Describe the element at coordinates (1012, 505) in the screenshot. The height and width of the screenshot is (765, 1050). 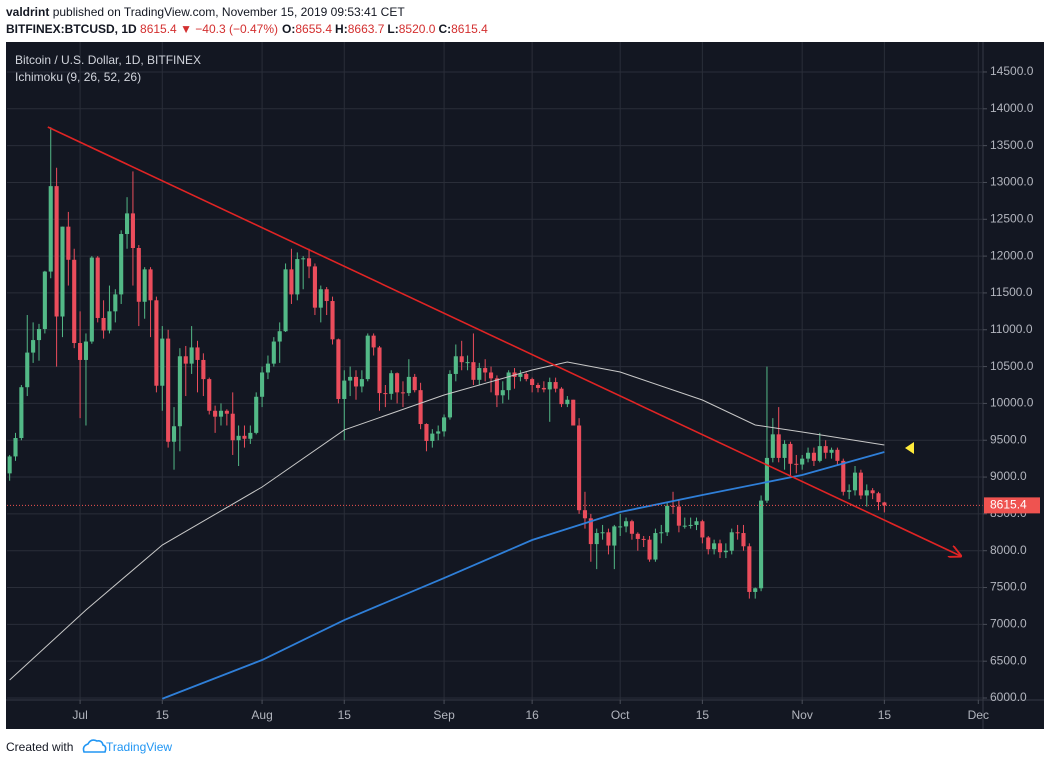
I see `last-price-box` at that location.